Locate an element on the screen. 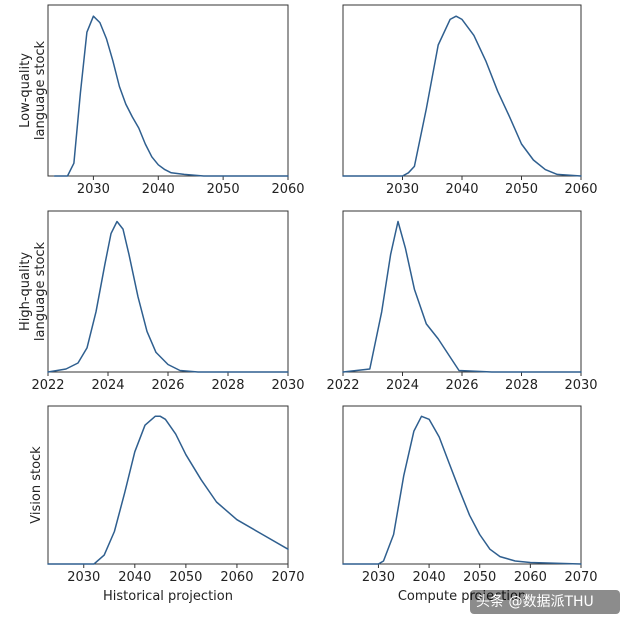 Image resolution: width=626 pixels, height=622 pixels. chart-panel-row3-col2: 2030 2040 2050 2060 2070 Compute projection is located at coordinates (470, 504).